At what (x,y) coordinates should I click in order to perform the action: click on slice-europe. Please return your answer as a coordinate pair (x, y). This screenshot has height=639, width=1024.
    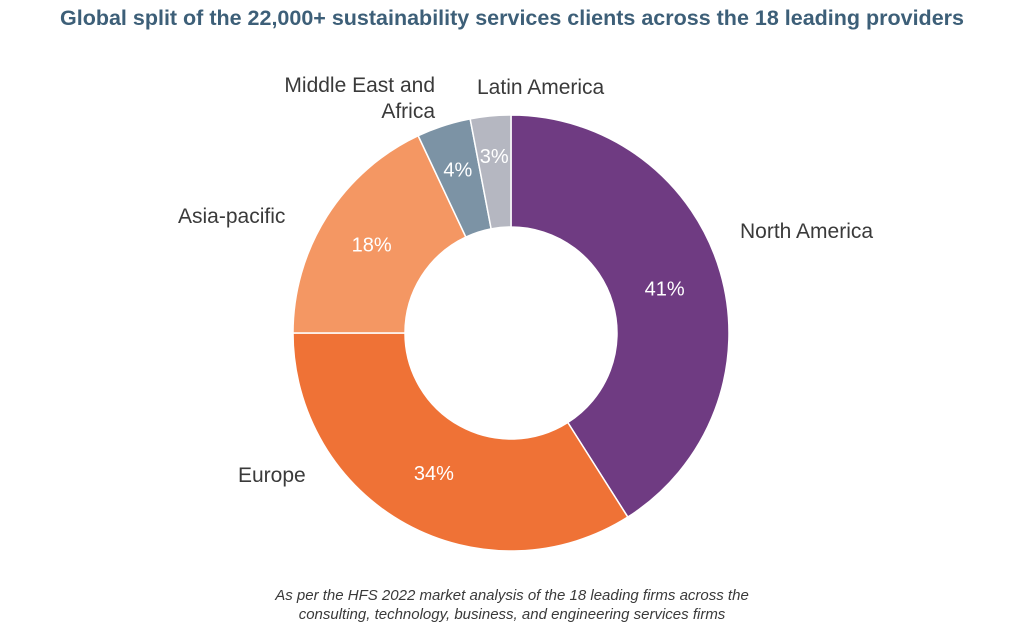
    Looking at the image, I should click on (460, 442).